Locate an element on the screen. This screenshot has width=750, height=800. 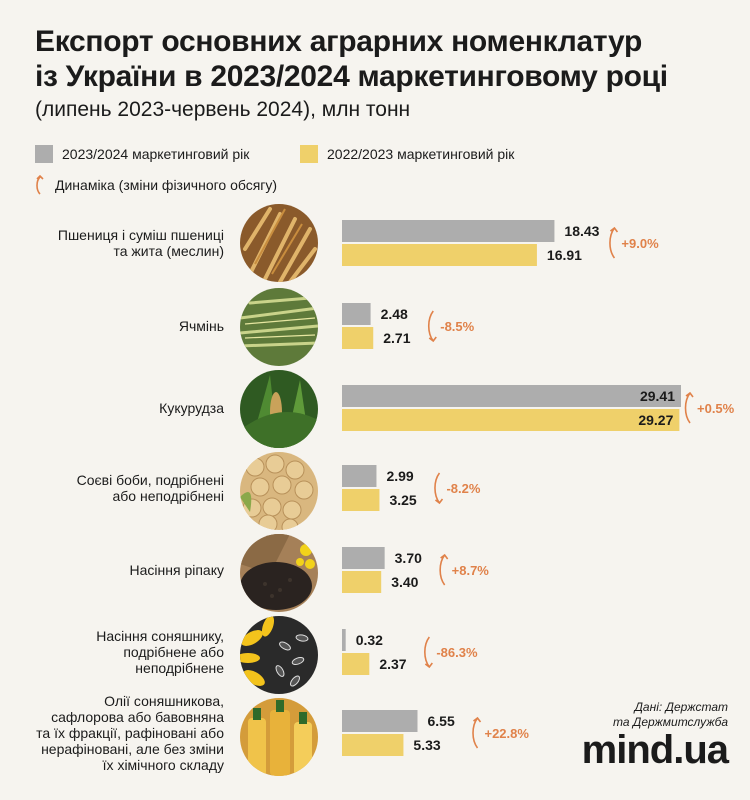
dynamics-label: -8.5% is located at coordinates (457, 326).